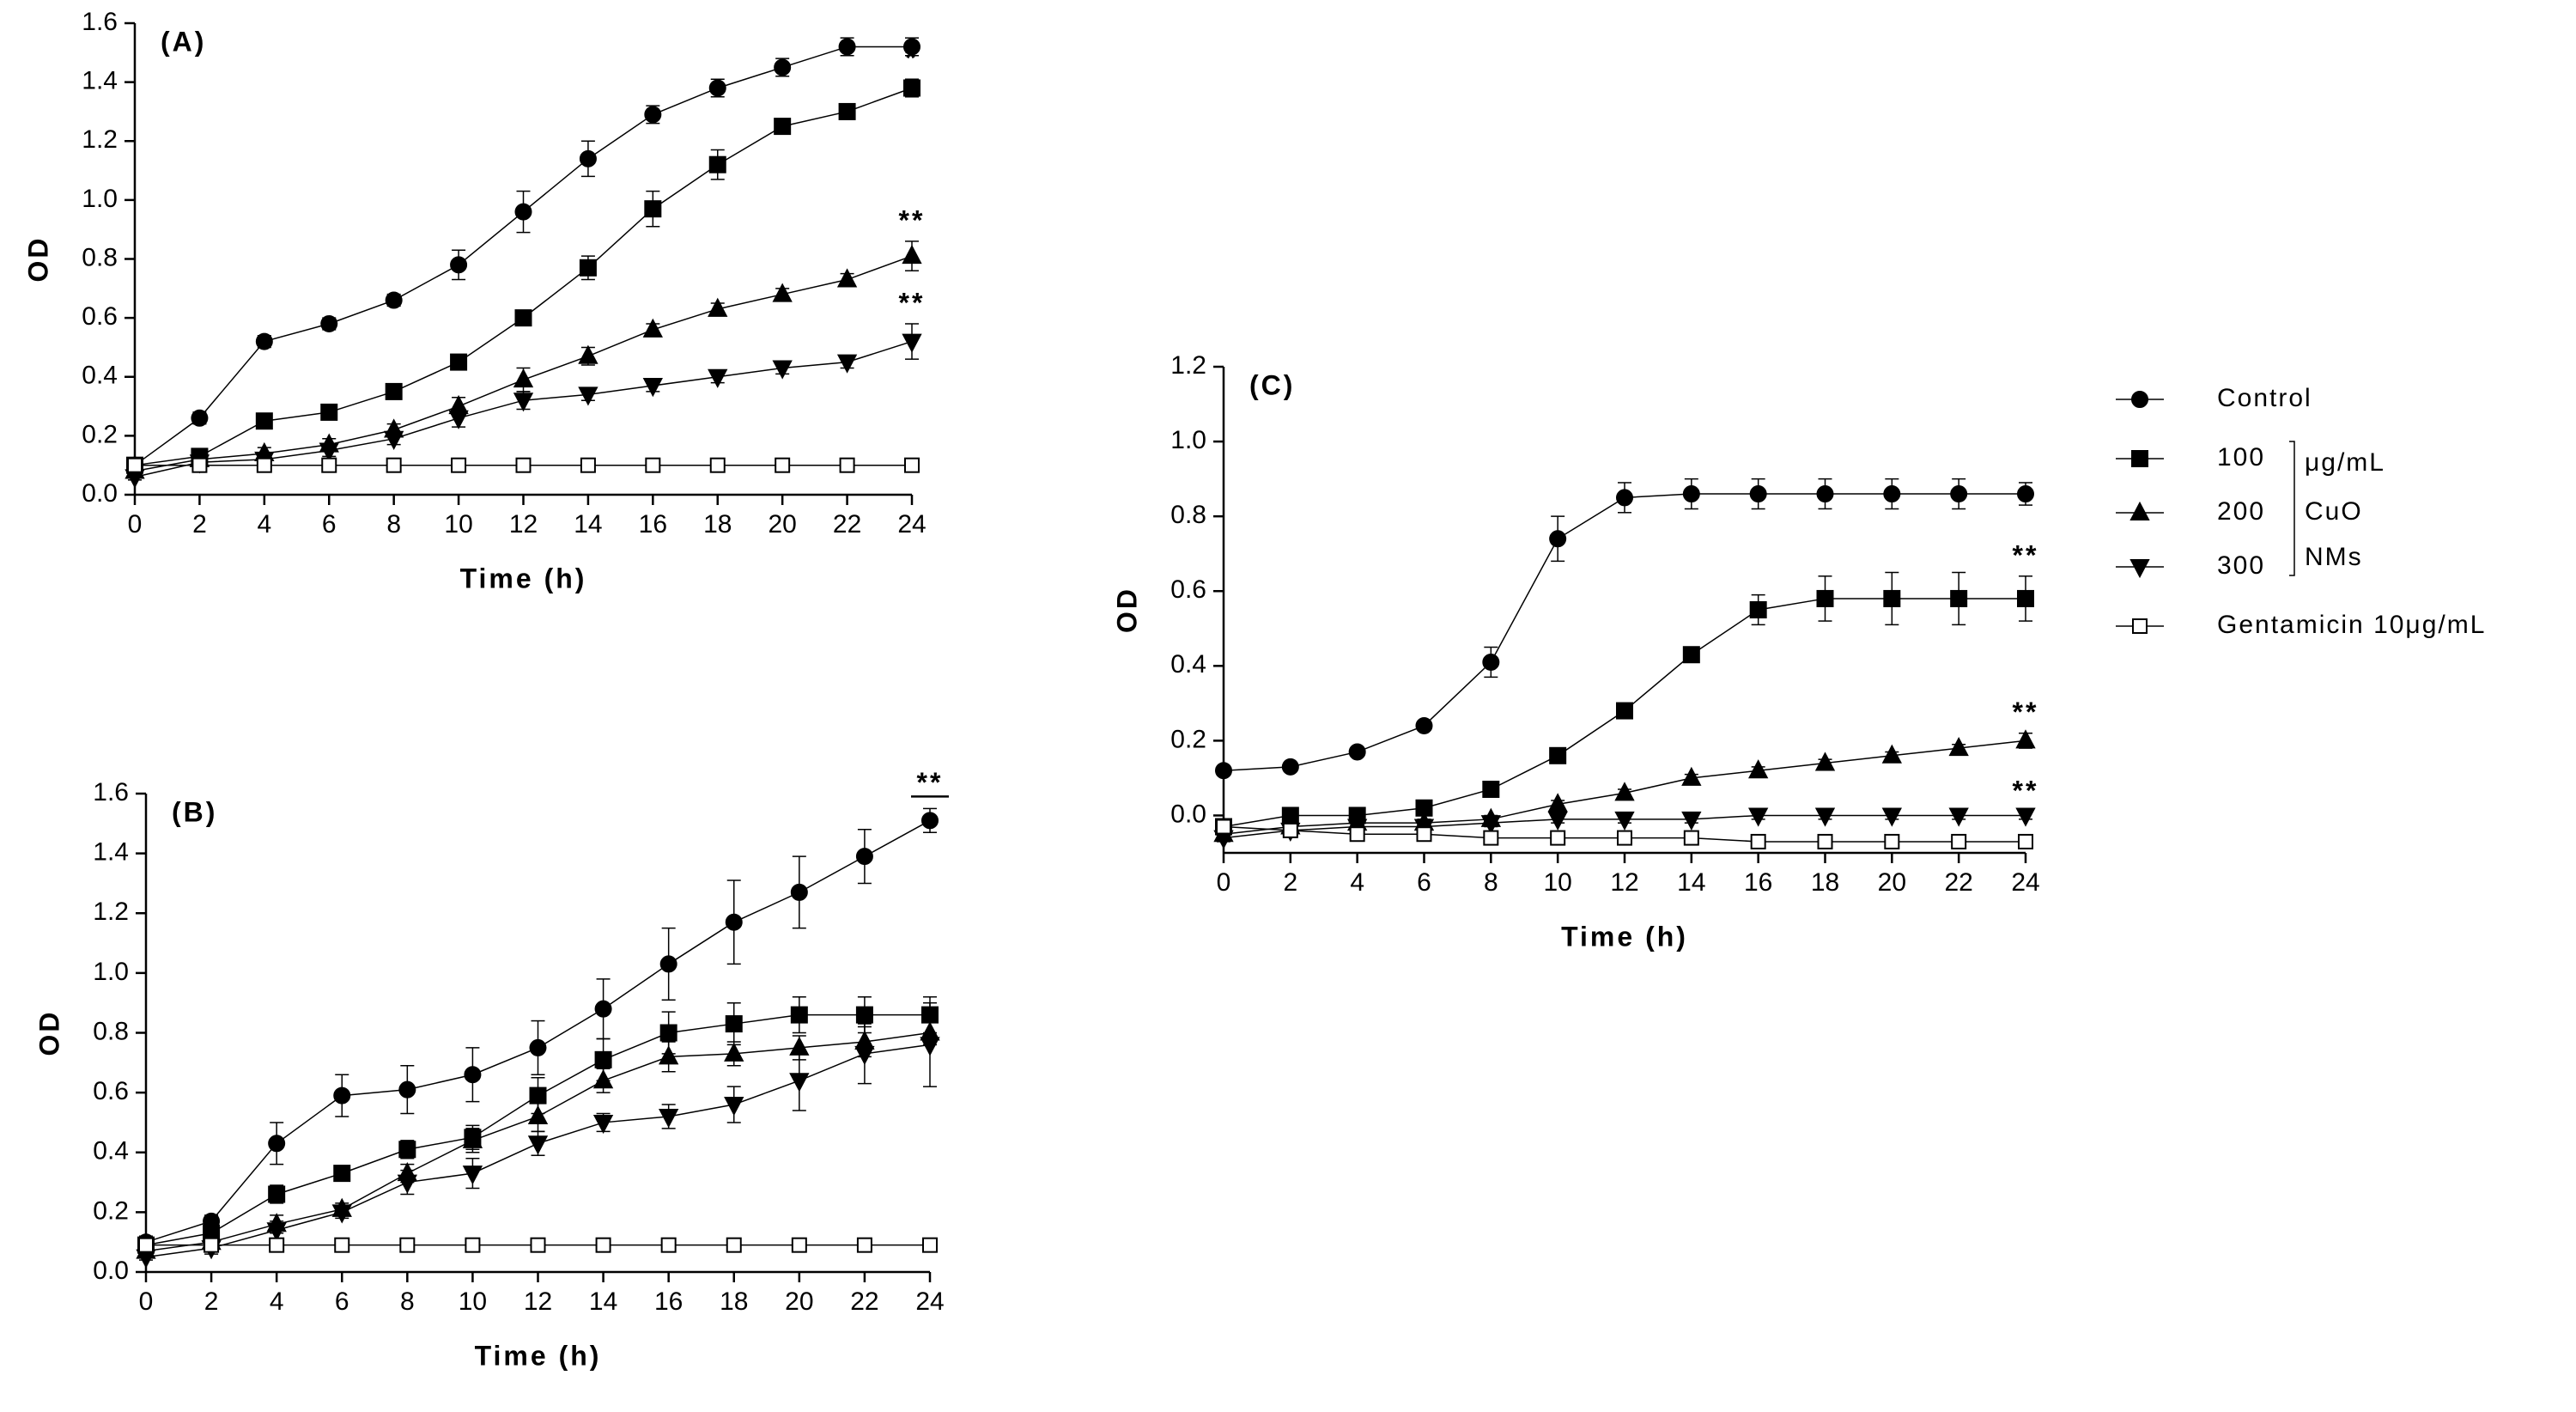  I want to click on x-tick-label: 16, so click(669, 1301).